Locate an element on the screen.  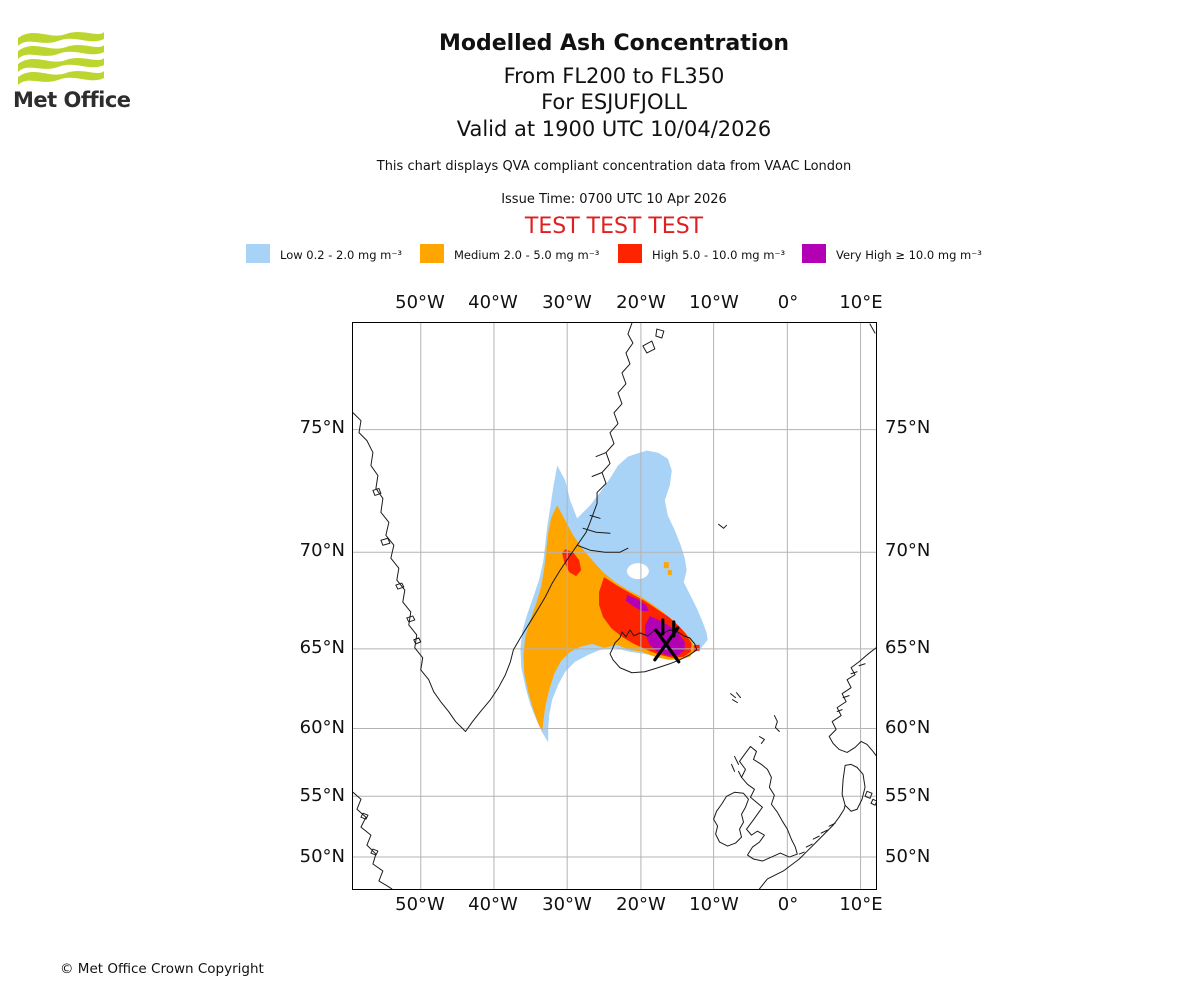
coastline-labrador is located at coordinates (373, 840).